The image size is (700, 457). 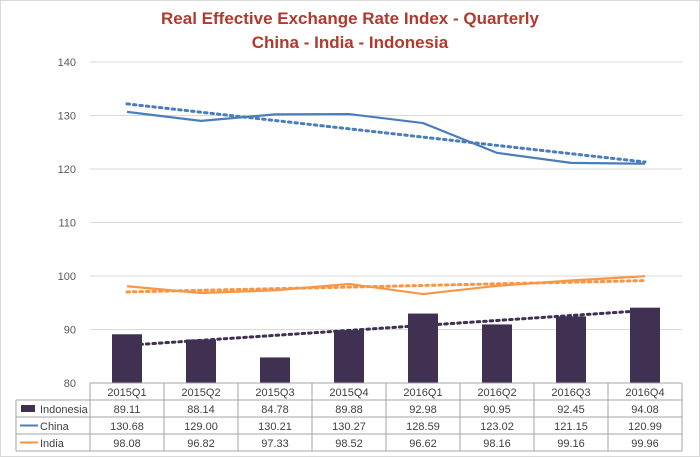 I want to click on line-china, so click(x=386, y=137).